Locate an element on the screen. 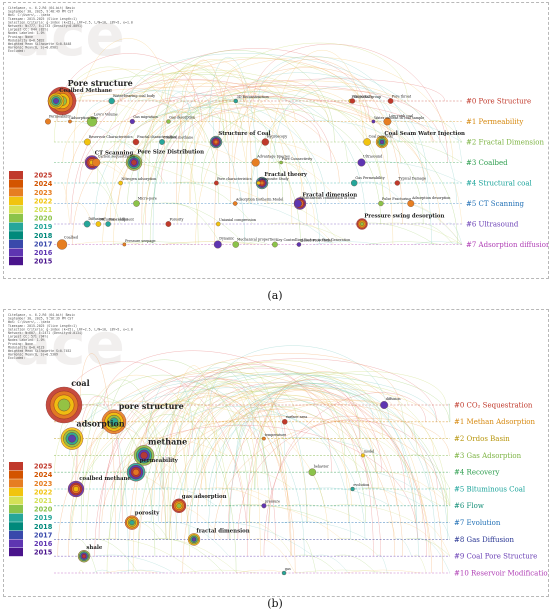 This screenshot has height=611, width=550. keyword-node-carbon-sequestration: Carbon sequestration is located at coordinates (114, 161).